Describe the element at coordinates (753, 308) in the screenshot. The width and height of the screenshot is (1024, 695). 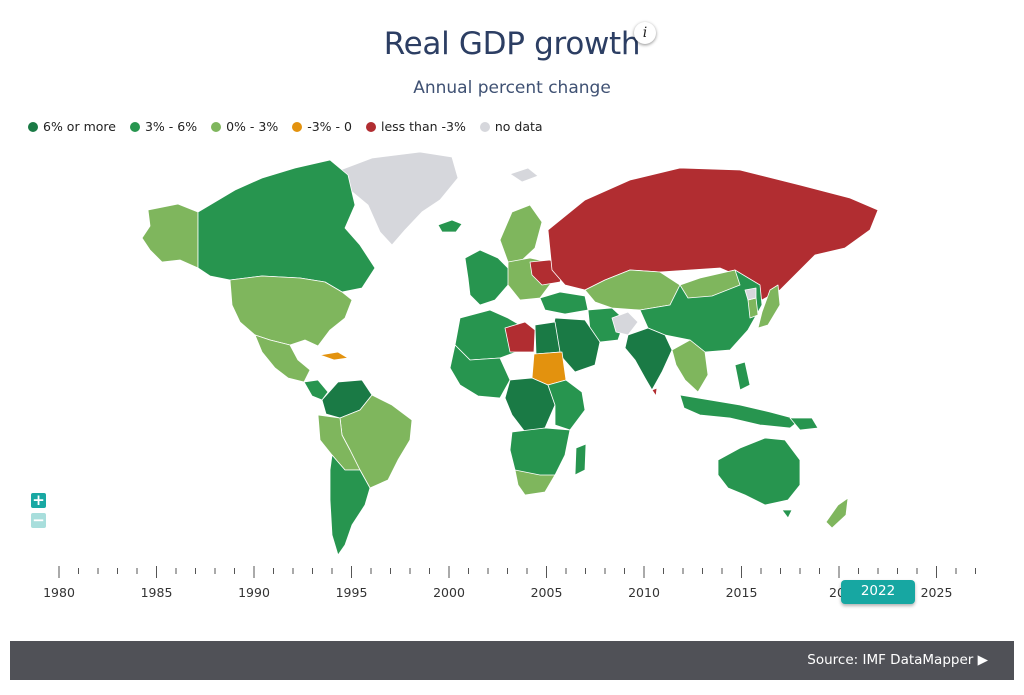
I see `region-korea` at that location.